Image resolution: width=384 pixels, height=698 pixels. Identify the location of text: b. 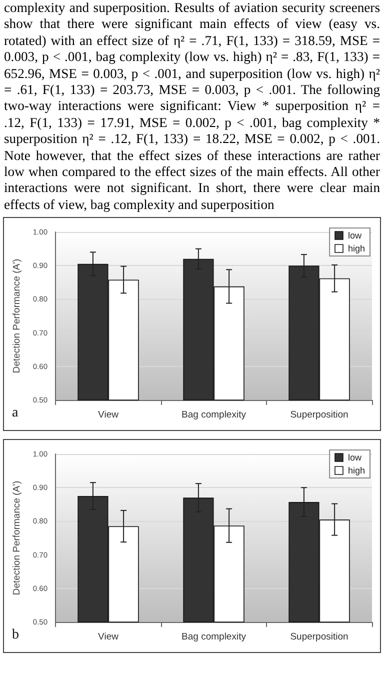
(15, 635).